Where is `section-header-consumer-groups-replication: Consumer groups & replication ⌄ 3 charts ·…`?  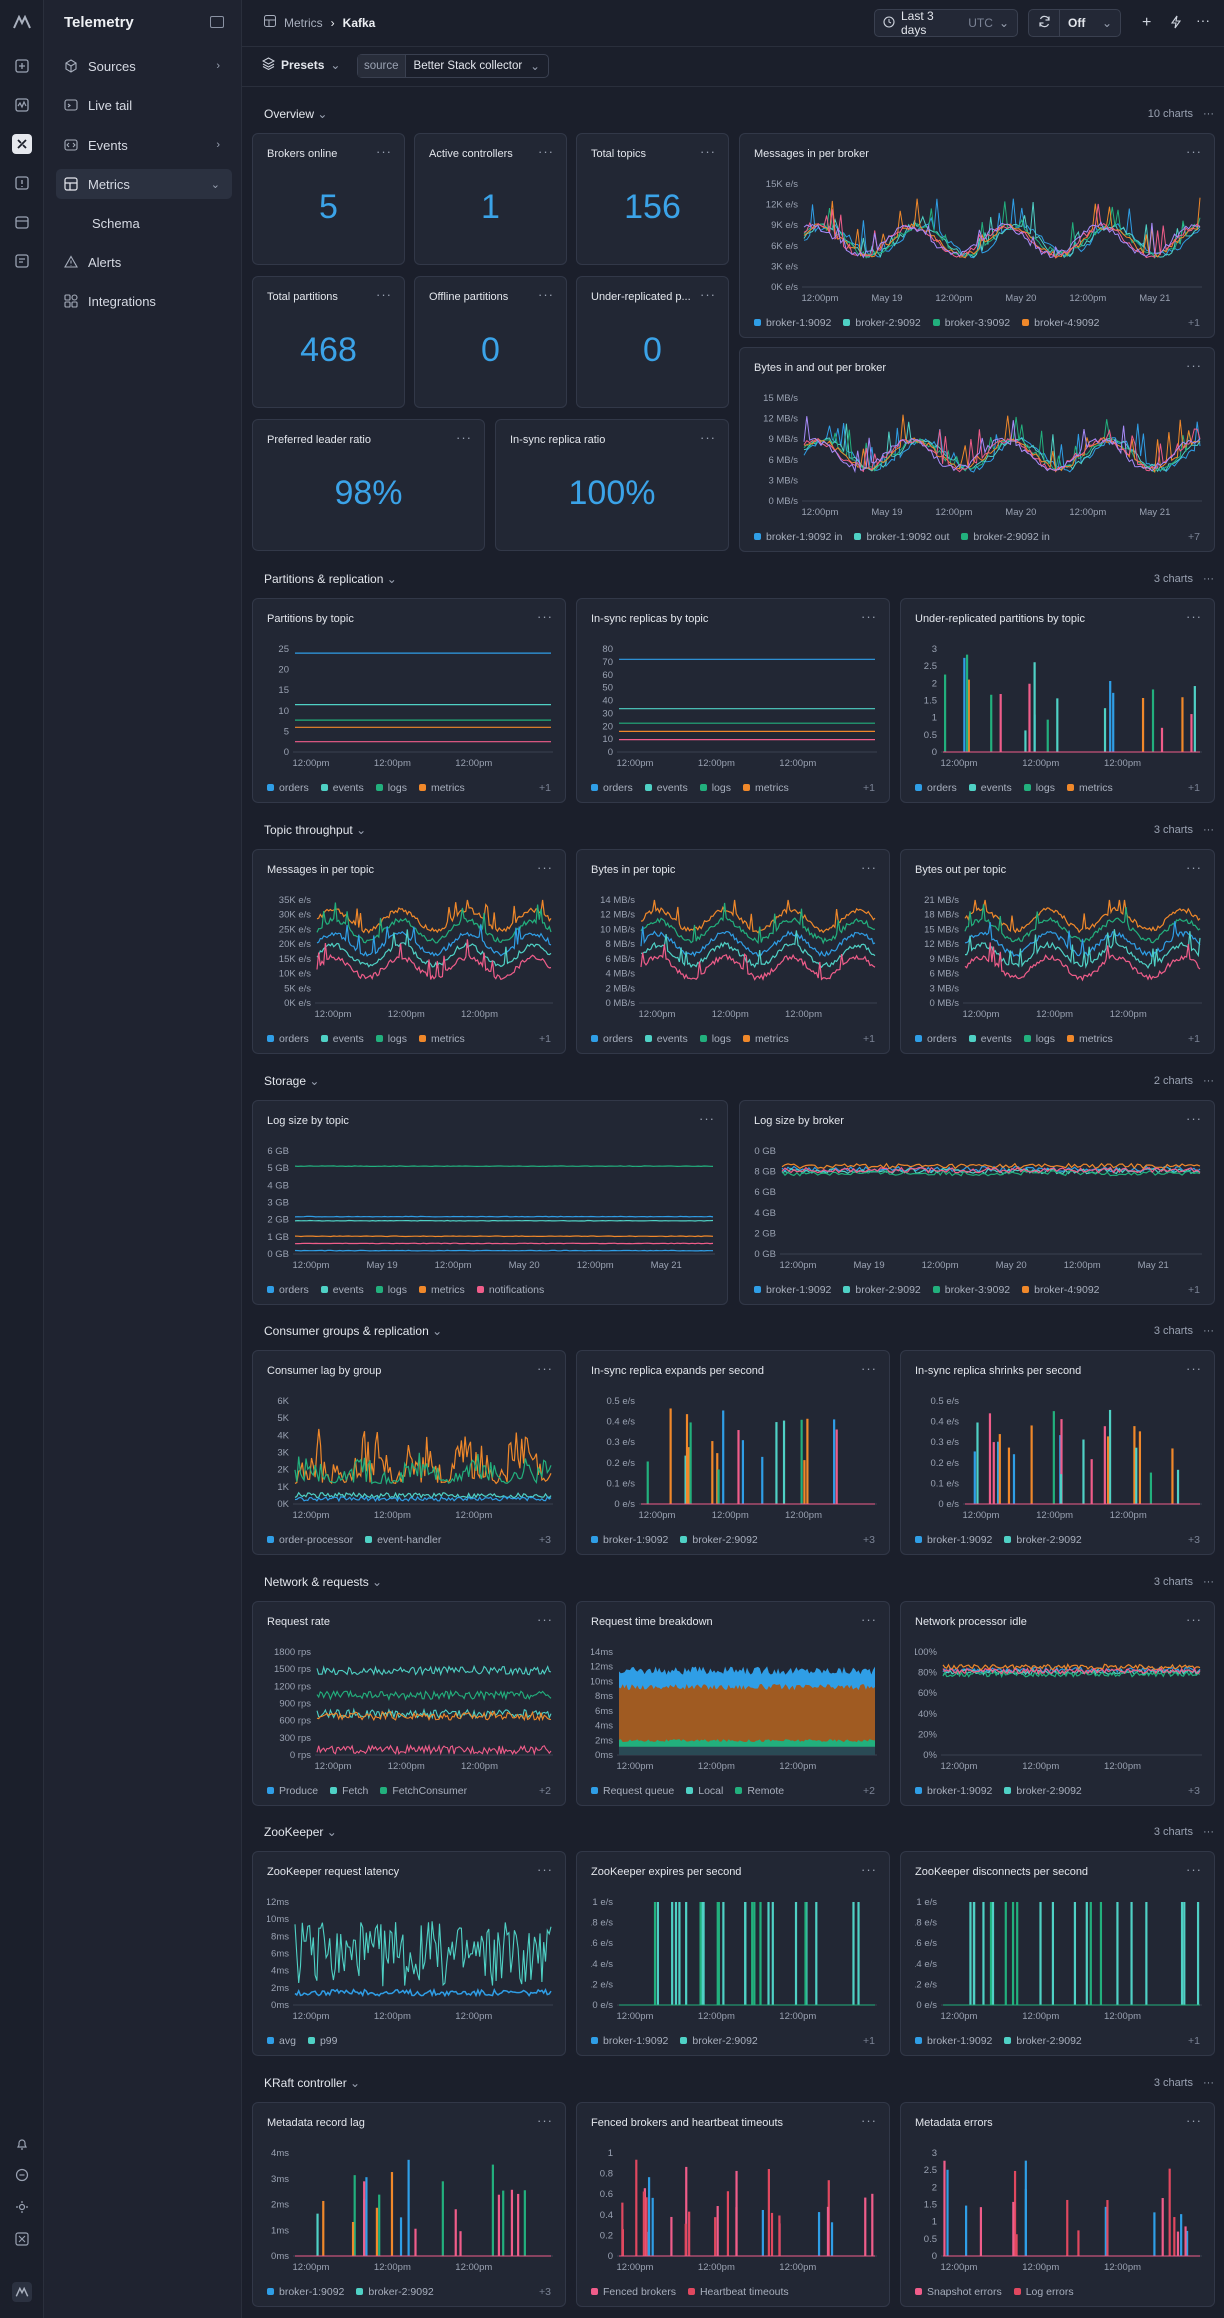 section-header-consumer-groups-replication: Consumer groups & replication ⌄ 3 charts ·… is located at coordinates (739, 1331).